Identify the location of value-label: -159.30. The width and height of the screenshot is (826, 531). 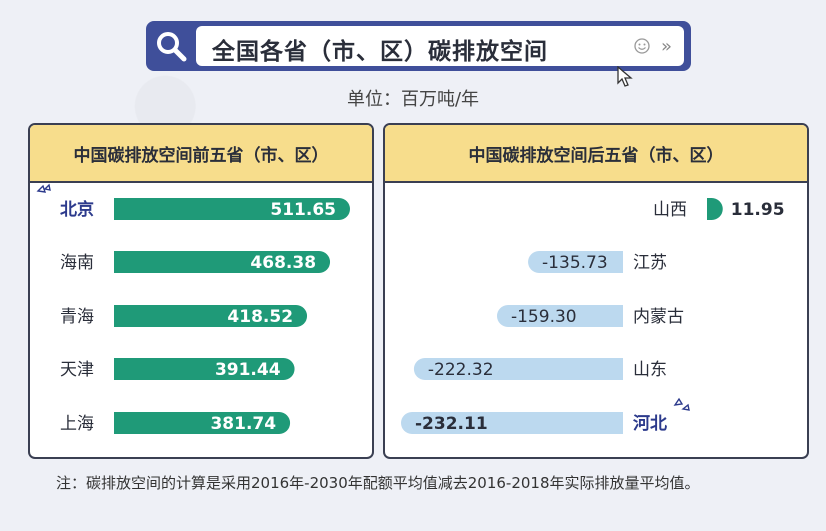
(544, 317).